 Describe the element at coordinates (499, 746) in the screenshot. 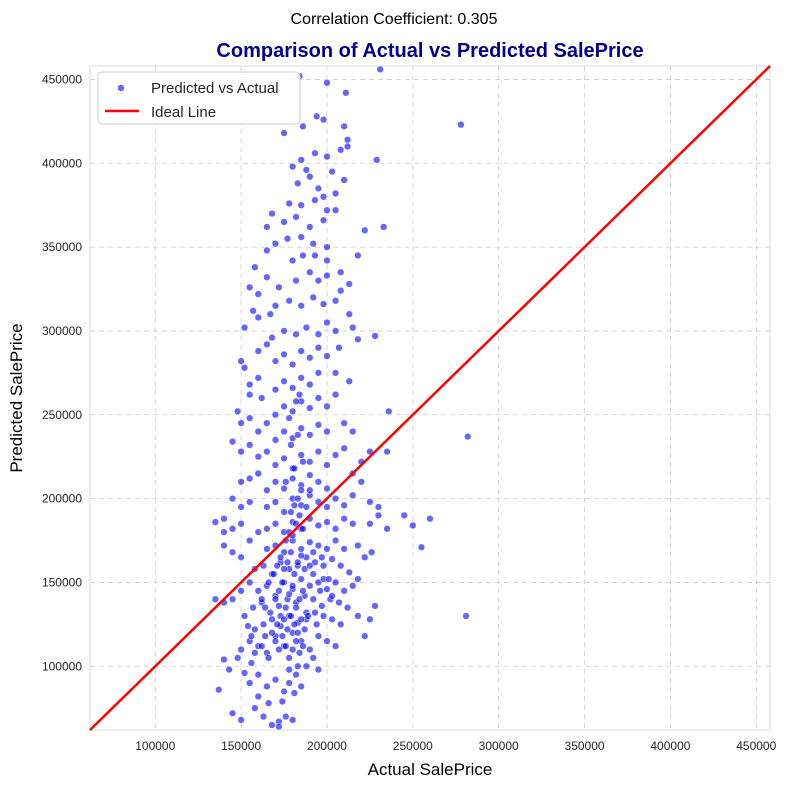

I see `x-tick-label: 300000` at that location.